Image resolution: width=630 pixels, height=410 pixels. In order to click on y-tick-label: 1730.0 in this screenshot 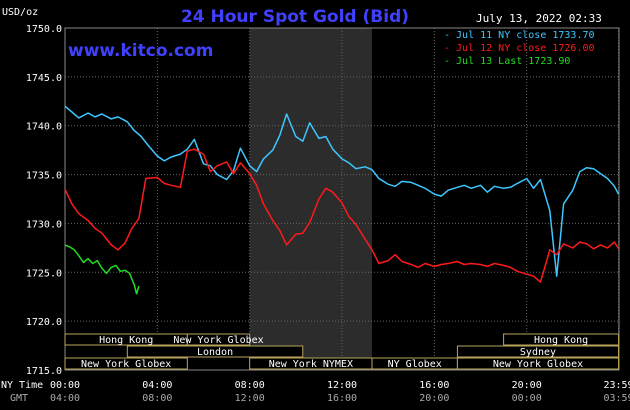, I will do `click(44, 224)`.